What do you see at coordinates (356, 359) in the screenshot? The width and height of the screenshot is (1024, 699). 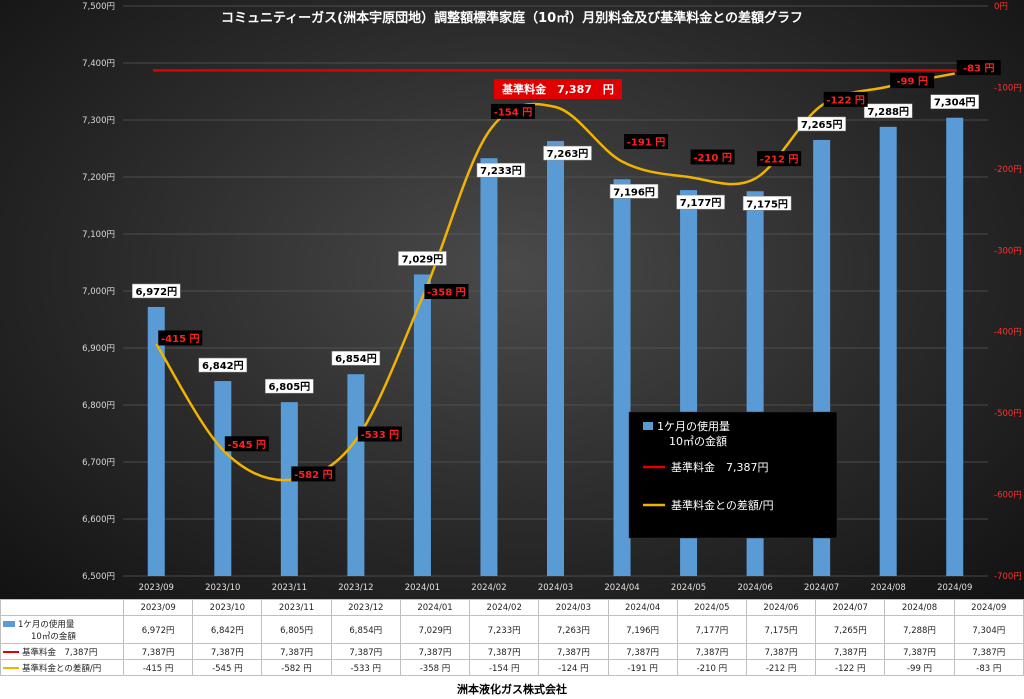 I see `bar-value-label: 6,854円` at bounding box center [356, 359].